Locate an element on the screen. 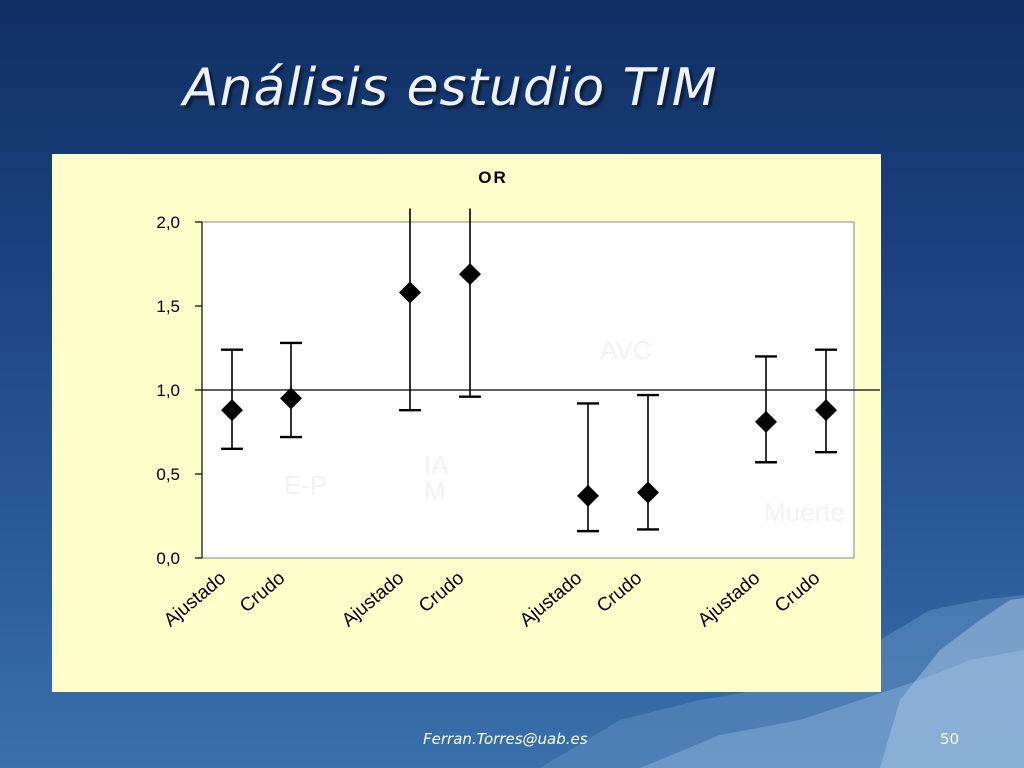 The image size is (1024, 768). y-tick-label: 1,0 is located at coordinates (168, 390).